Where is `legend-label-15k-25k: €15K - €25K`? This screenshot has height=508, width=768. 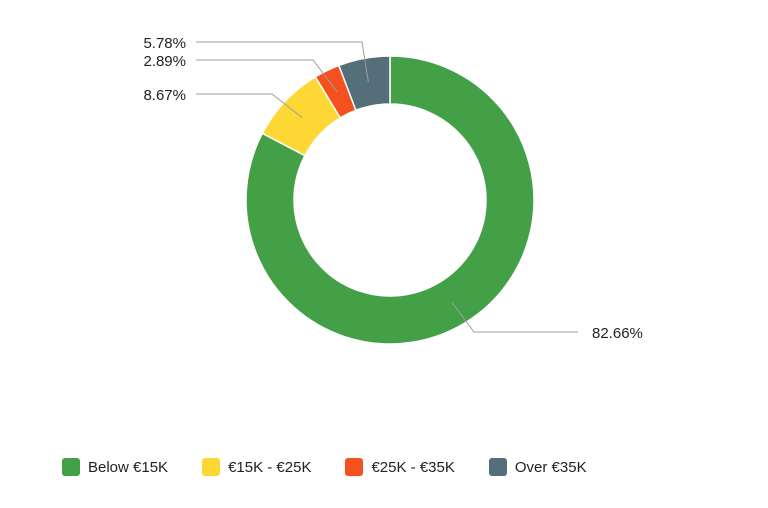 legend-label-15k-25k: €15K - €25K is located at coordinates (270, 467).